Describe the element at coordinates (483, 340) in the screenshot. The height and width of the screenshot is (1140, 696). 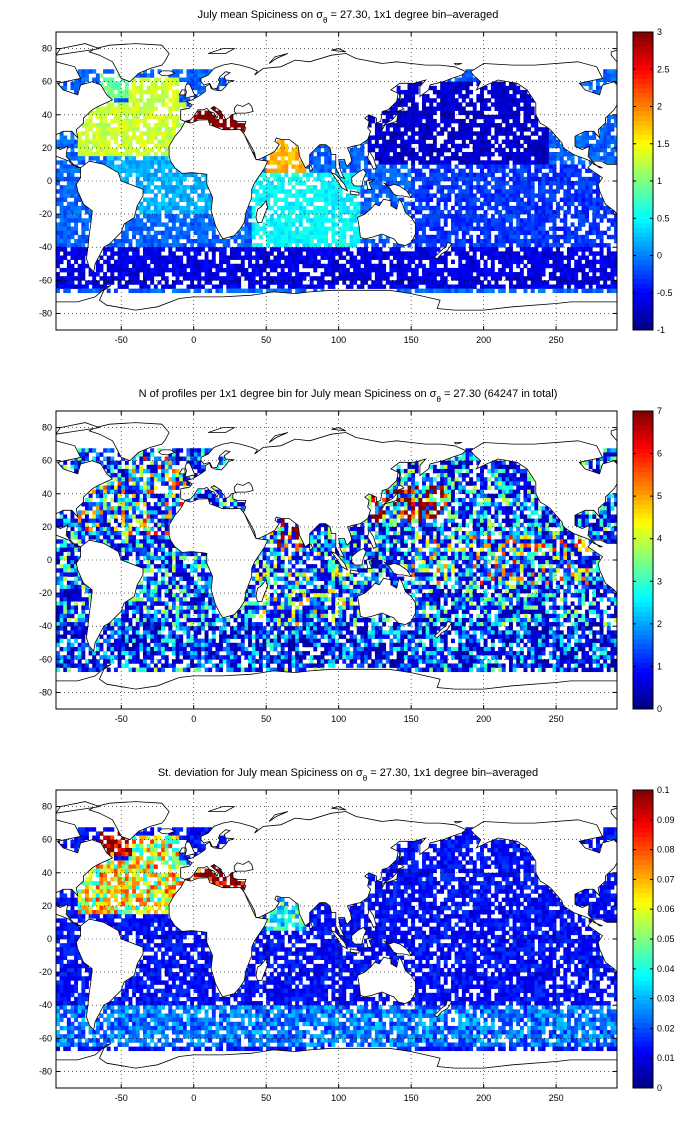
I see `x-tick-label: 200` at that location.